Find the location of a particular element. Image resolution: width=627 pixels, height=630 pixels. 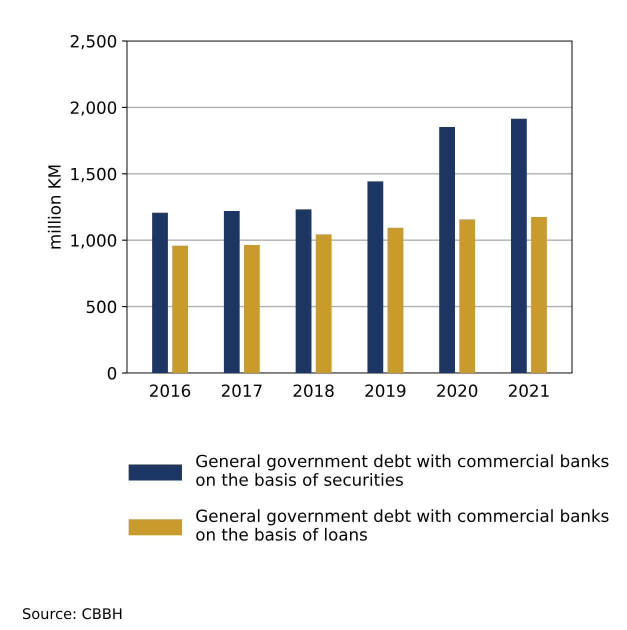

y-axis-title: million KM is located at coordinates (54, 207).